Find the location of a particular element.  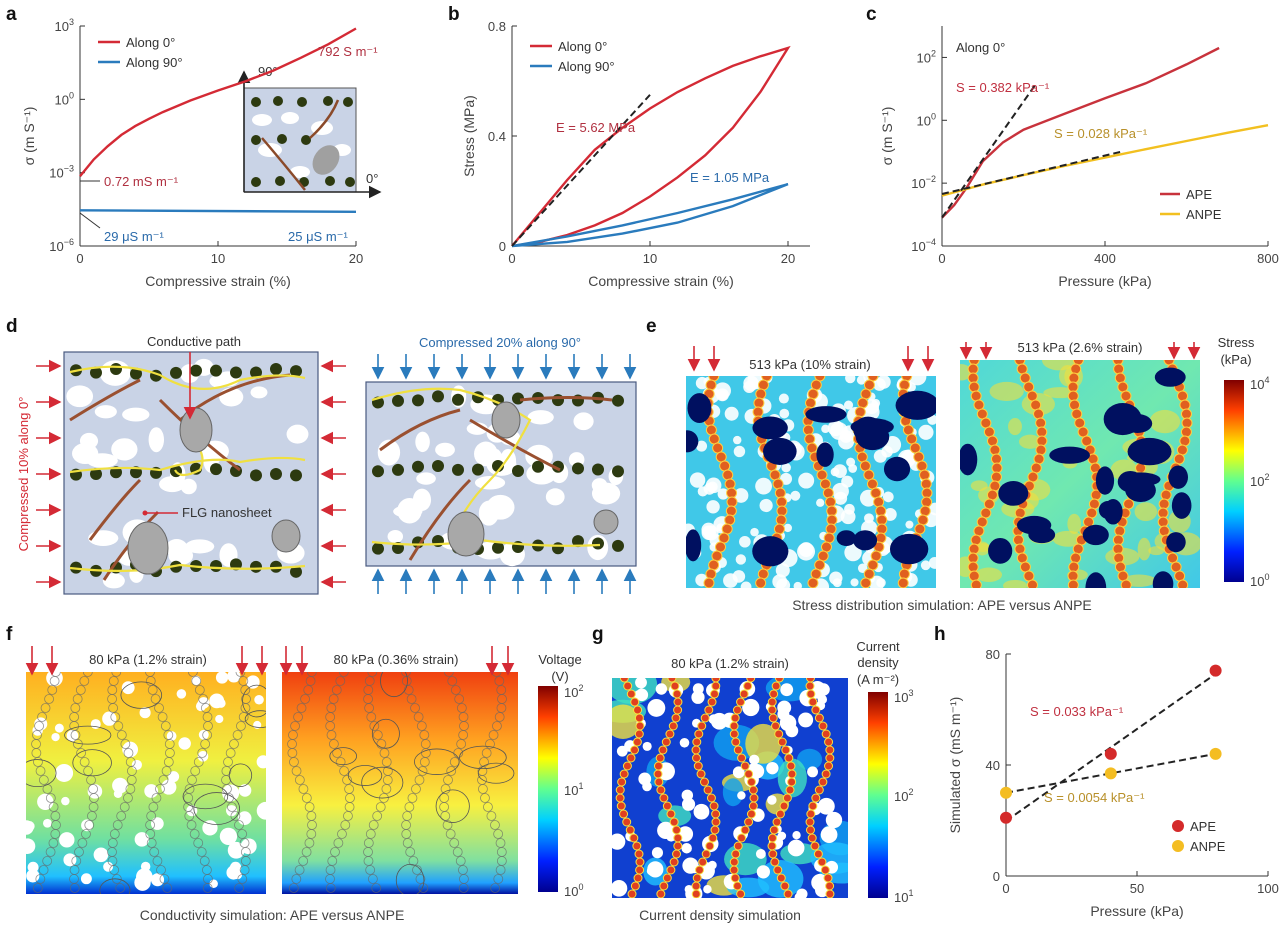

a-xlabel: Compressive strain (%) is located at coordinates (217, 281).